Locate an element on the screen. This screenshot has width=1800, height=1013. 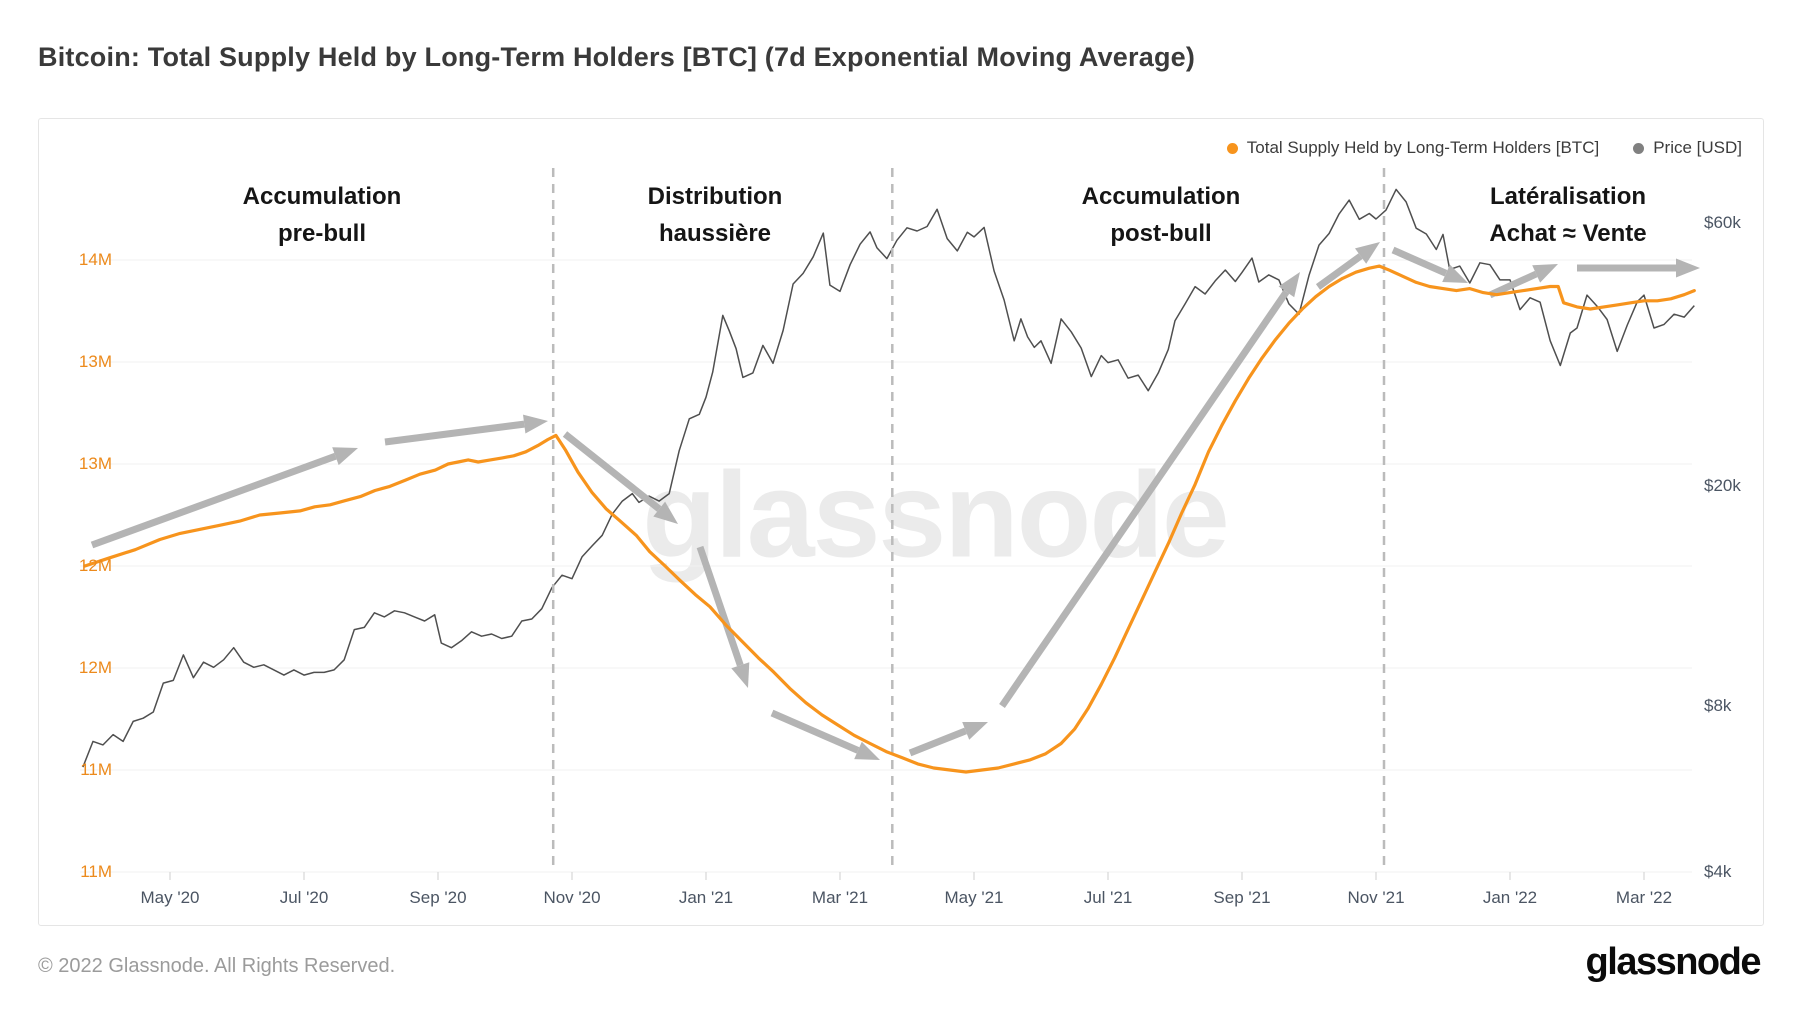
y-right-tick-label: $60k is located at coordinates (1722, 222).